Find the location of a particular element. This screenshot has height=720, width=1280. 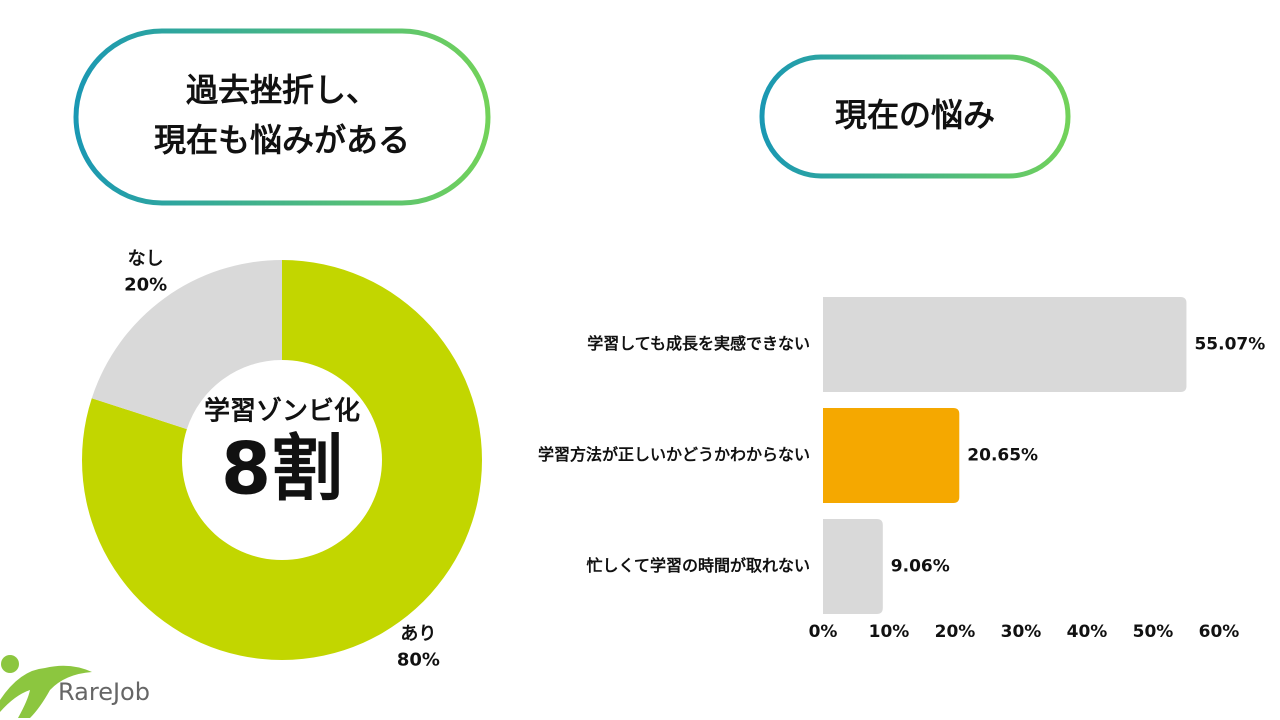

center-value: 8割 is located at coordinates (282, 469).